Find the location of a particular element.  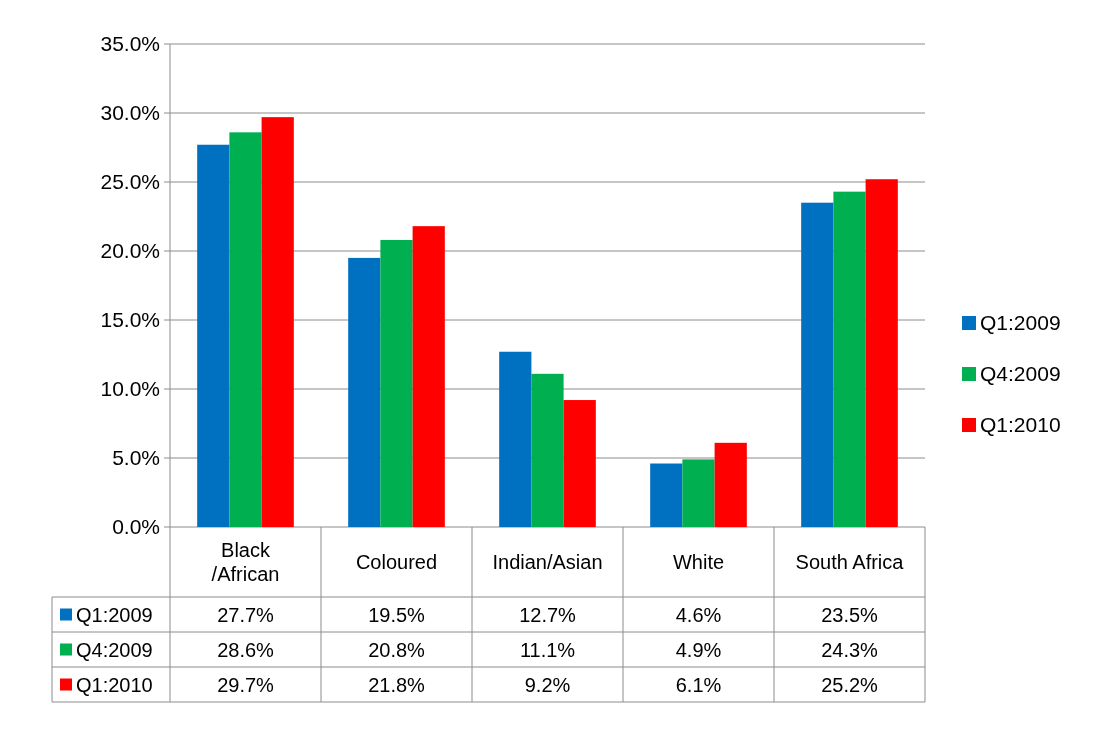

data-label: 20.8% is located at coordinates (397, 649).